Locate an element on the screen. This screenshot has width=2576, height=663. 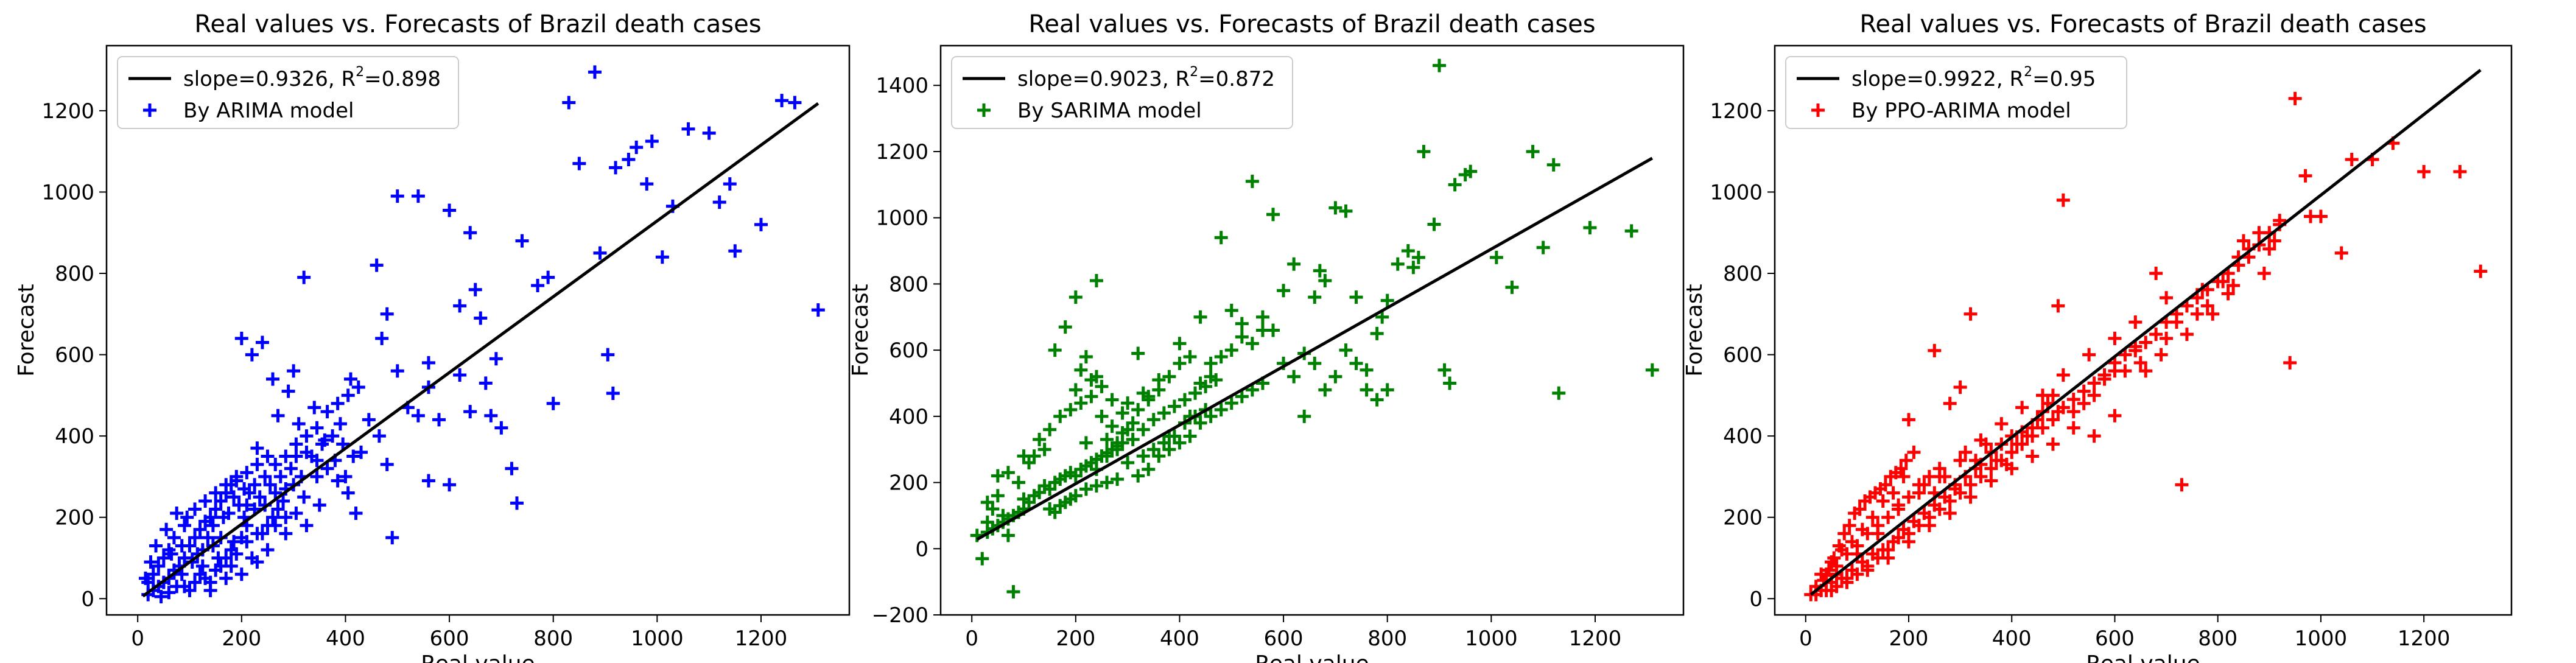
x-tick-label: 200 is located at coordinates (241, 639).